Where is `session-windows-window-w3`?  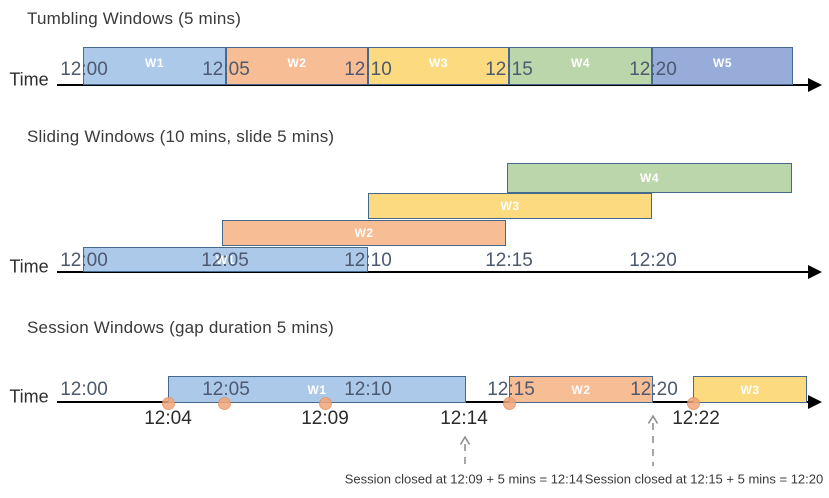 session-windows-window-w3 is located at coordinates (750, 389).